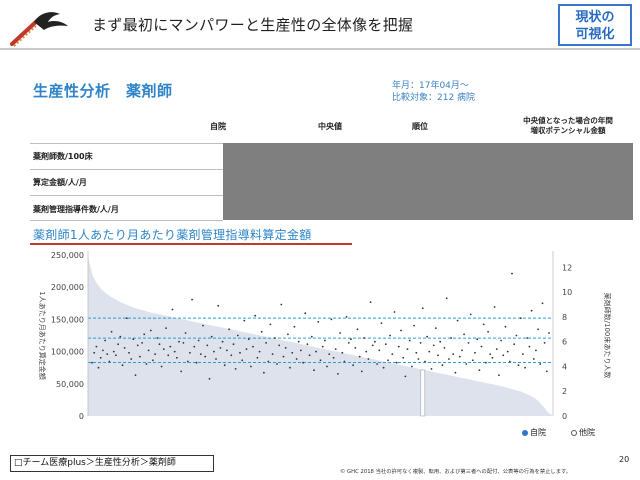 The width and height of the screenshot is (640, 480). What do you see at coordinates (568, 120) in the screenshot?
I see `potential-header-line-1: 中央値となった場合の年間` at bounding box center [568, 120].